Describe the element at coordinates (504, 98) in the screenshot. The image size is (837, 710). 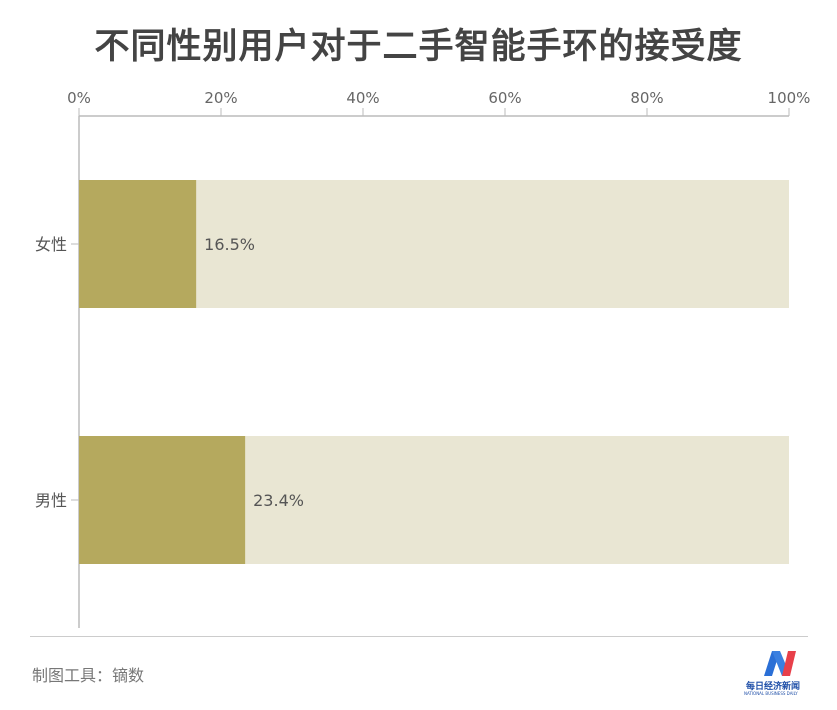
I see `x-tick-label: 60%` at that location.